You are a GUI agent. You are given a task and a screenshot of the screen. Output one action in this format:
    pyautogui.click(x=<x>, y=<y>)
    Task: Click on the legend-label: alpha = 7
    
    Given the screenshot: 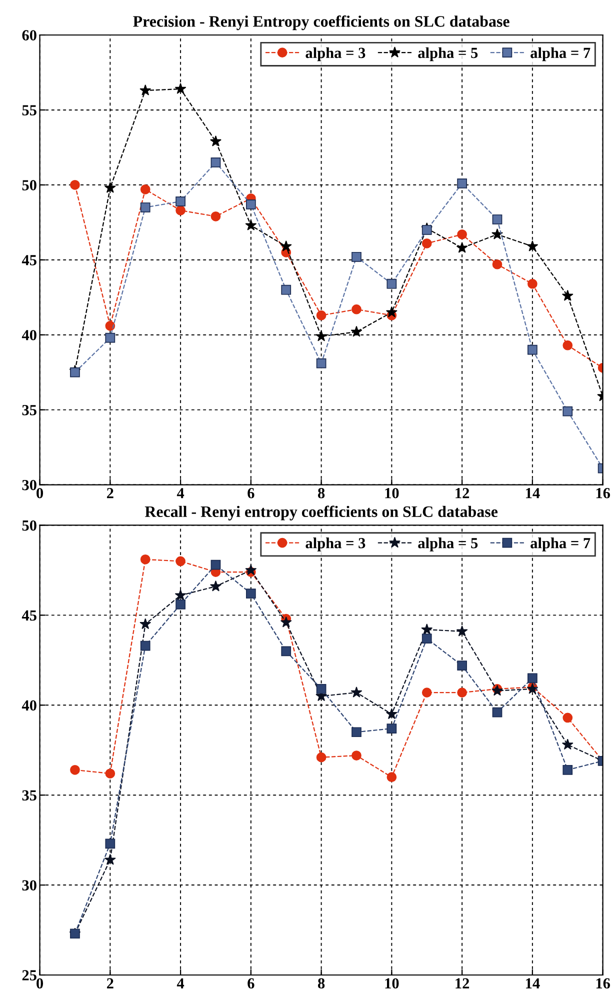 What is the action you would take?
    pyautogui.click(x=560, y=545)
    